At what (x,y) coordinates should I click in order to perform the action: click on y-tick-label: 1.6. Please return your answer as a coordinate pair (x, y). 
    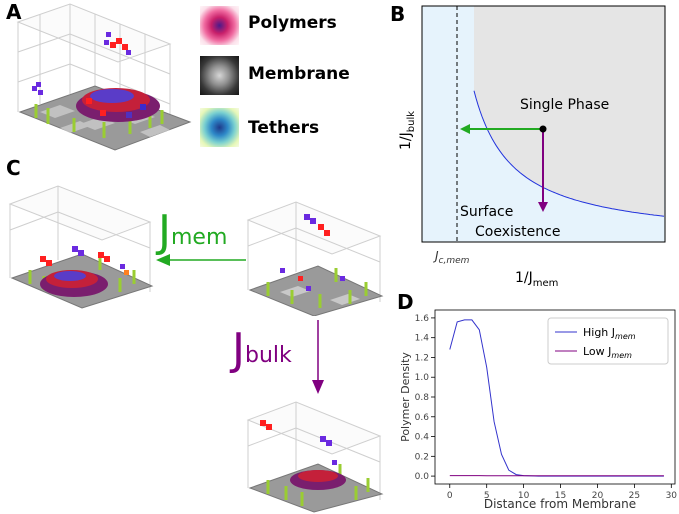
    Looking at the image, I should click on (422, 319).